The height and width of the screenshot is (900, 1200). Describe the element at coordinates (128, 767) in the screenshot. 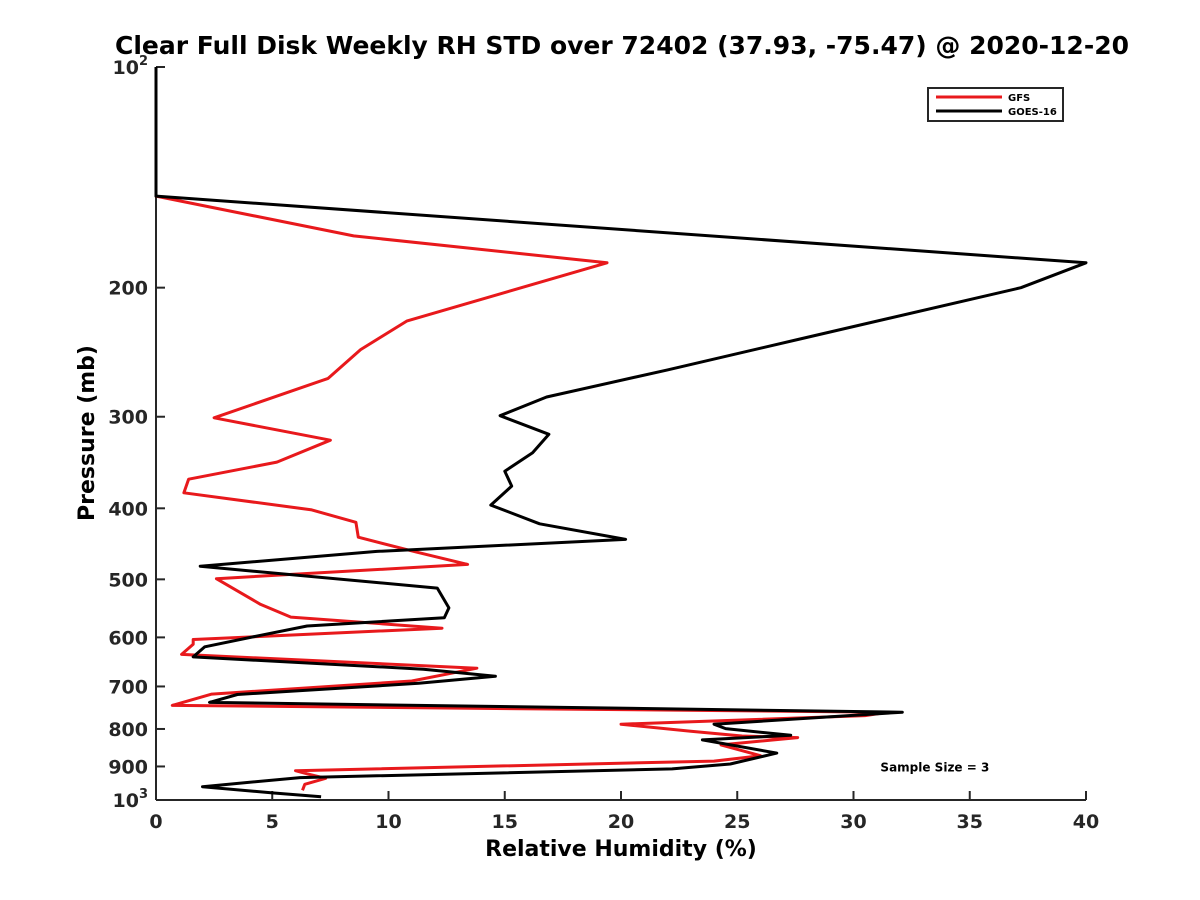

I see `y-tick-label: 900` at that location.